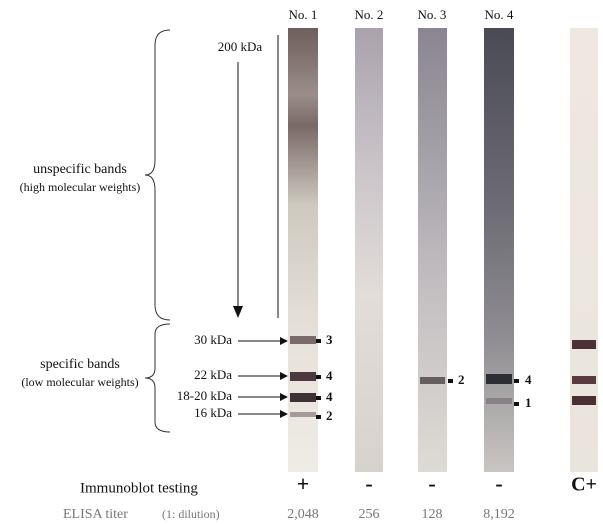  I want to click on lane-label: No. 4, so click(499, 14).